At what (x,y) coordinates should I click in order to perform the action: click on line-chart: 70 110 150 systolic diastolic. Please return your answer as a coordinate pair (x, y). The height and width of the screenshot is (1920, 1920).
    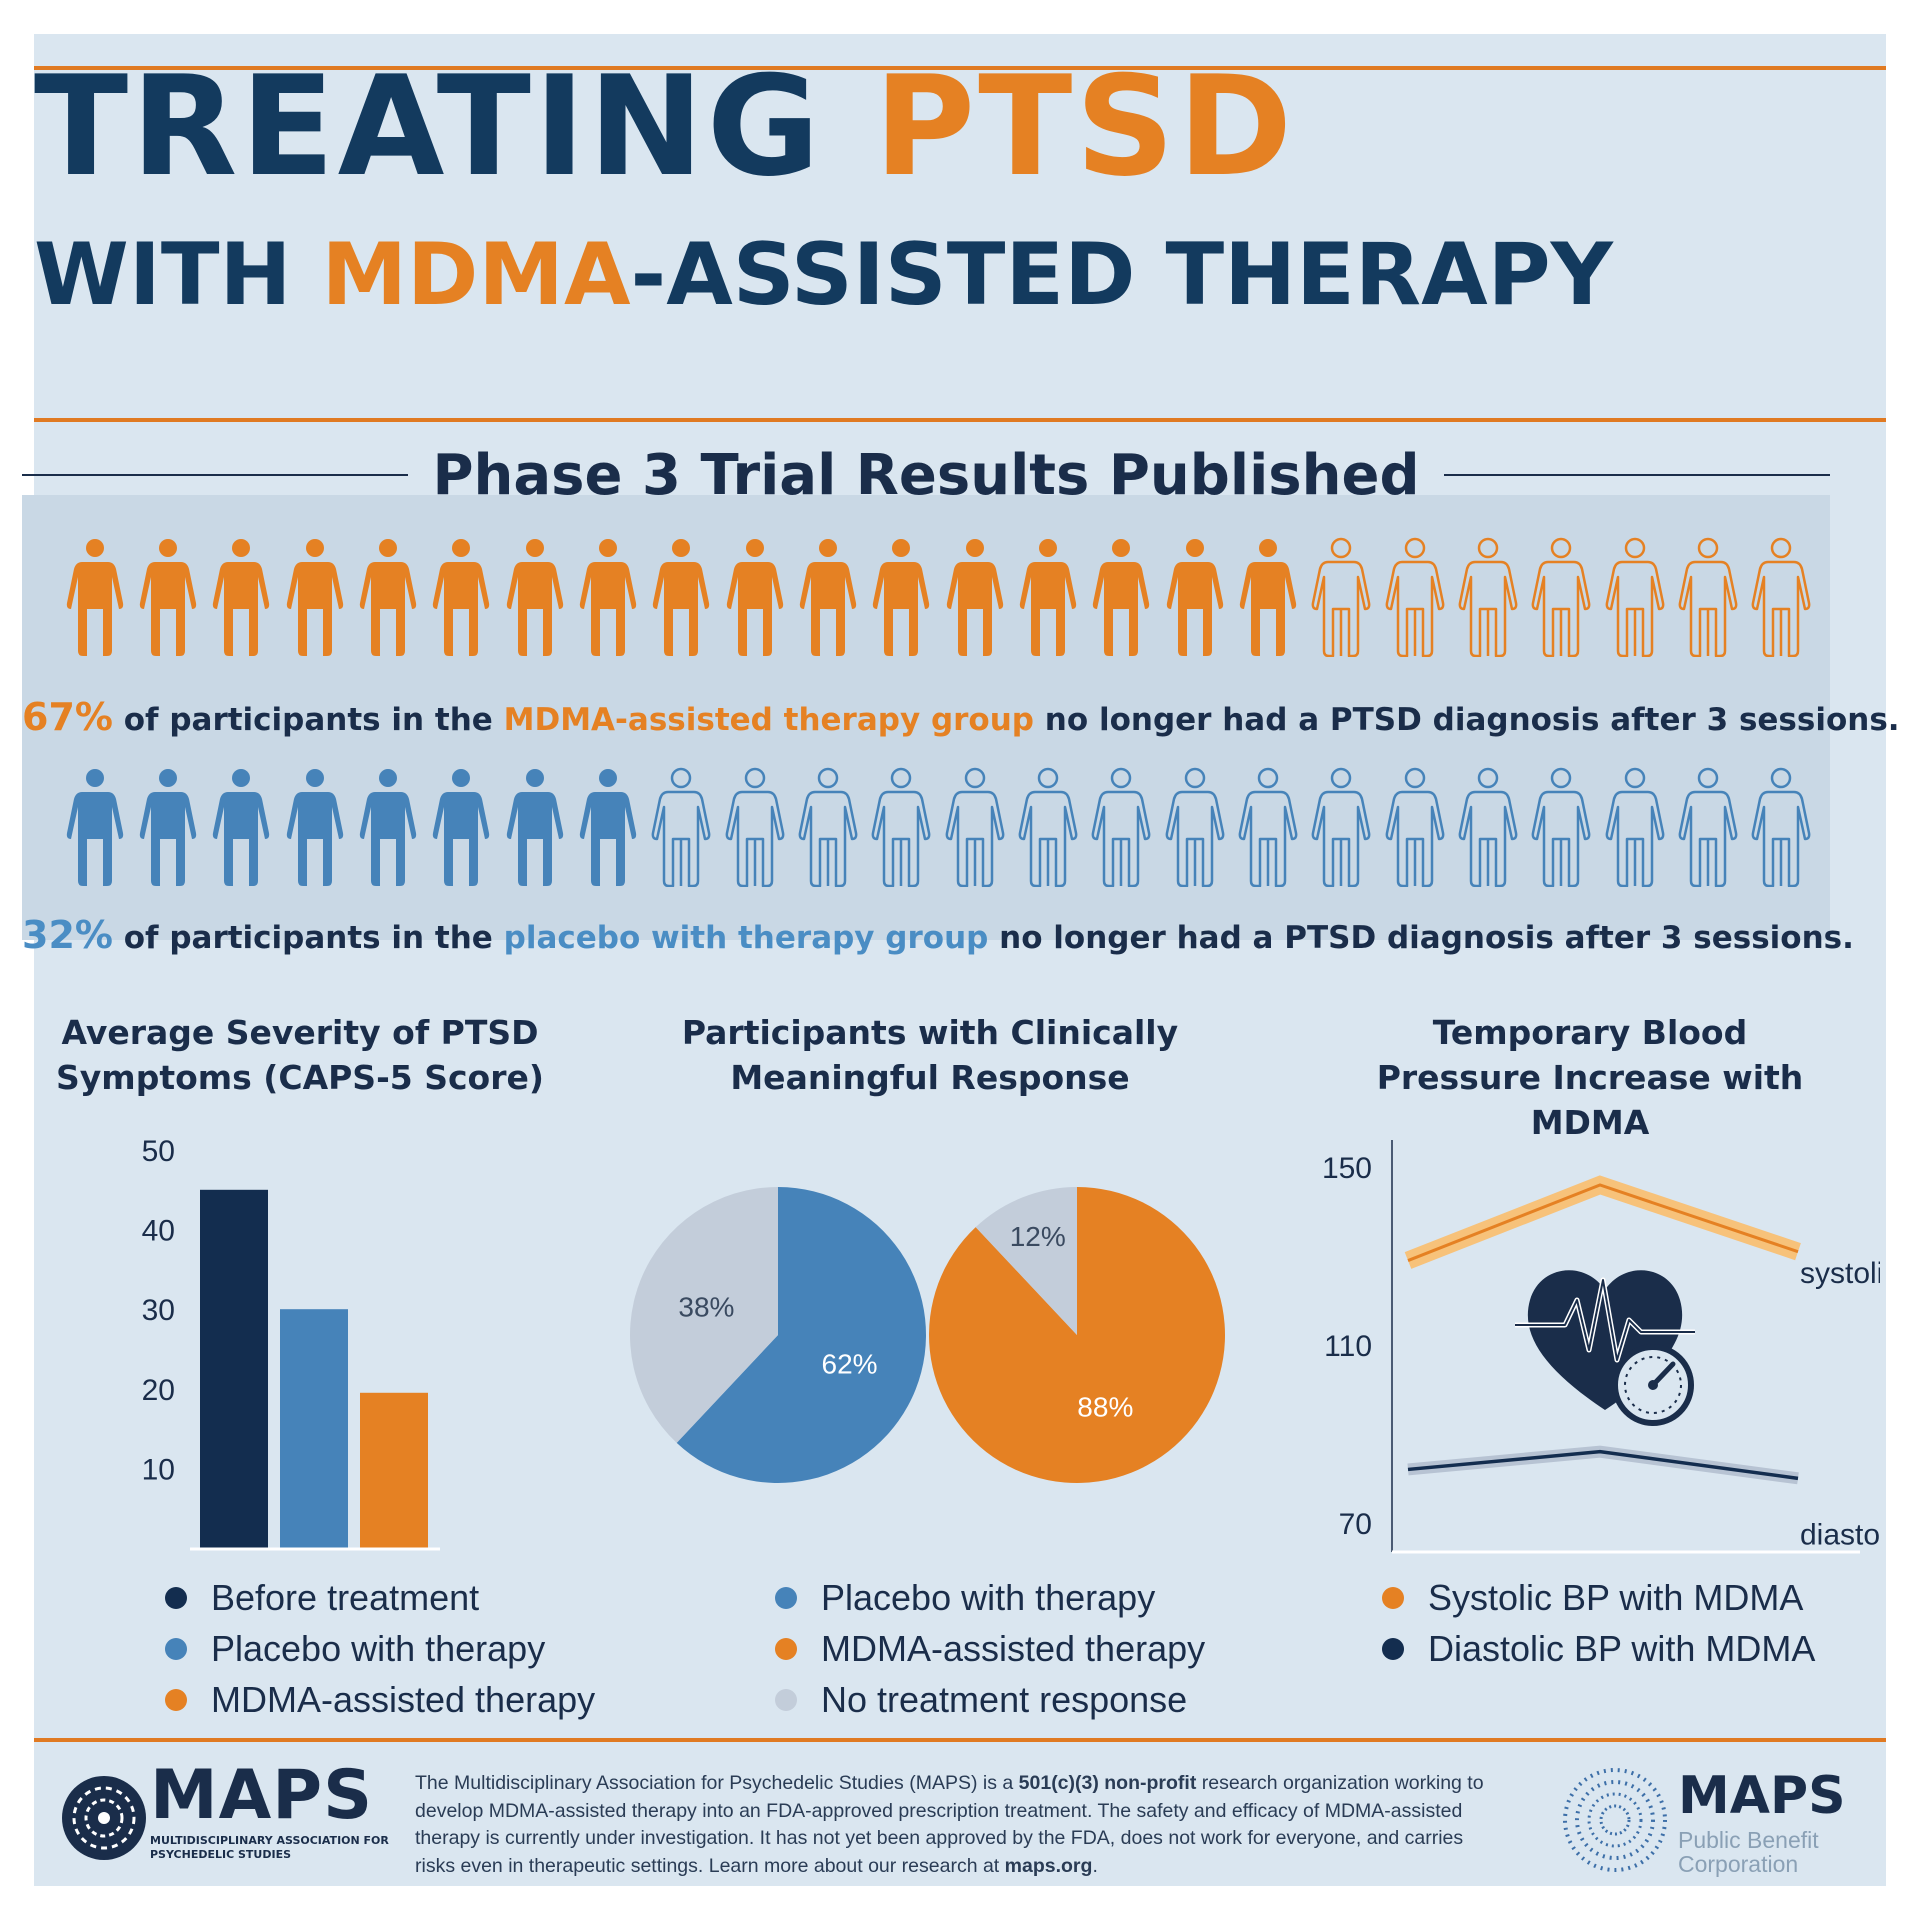
    Looking at the image, I should click on (1601, 1347).